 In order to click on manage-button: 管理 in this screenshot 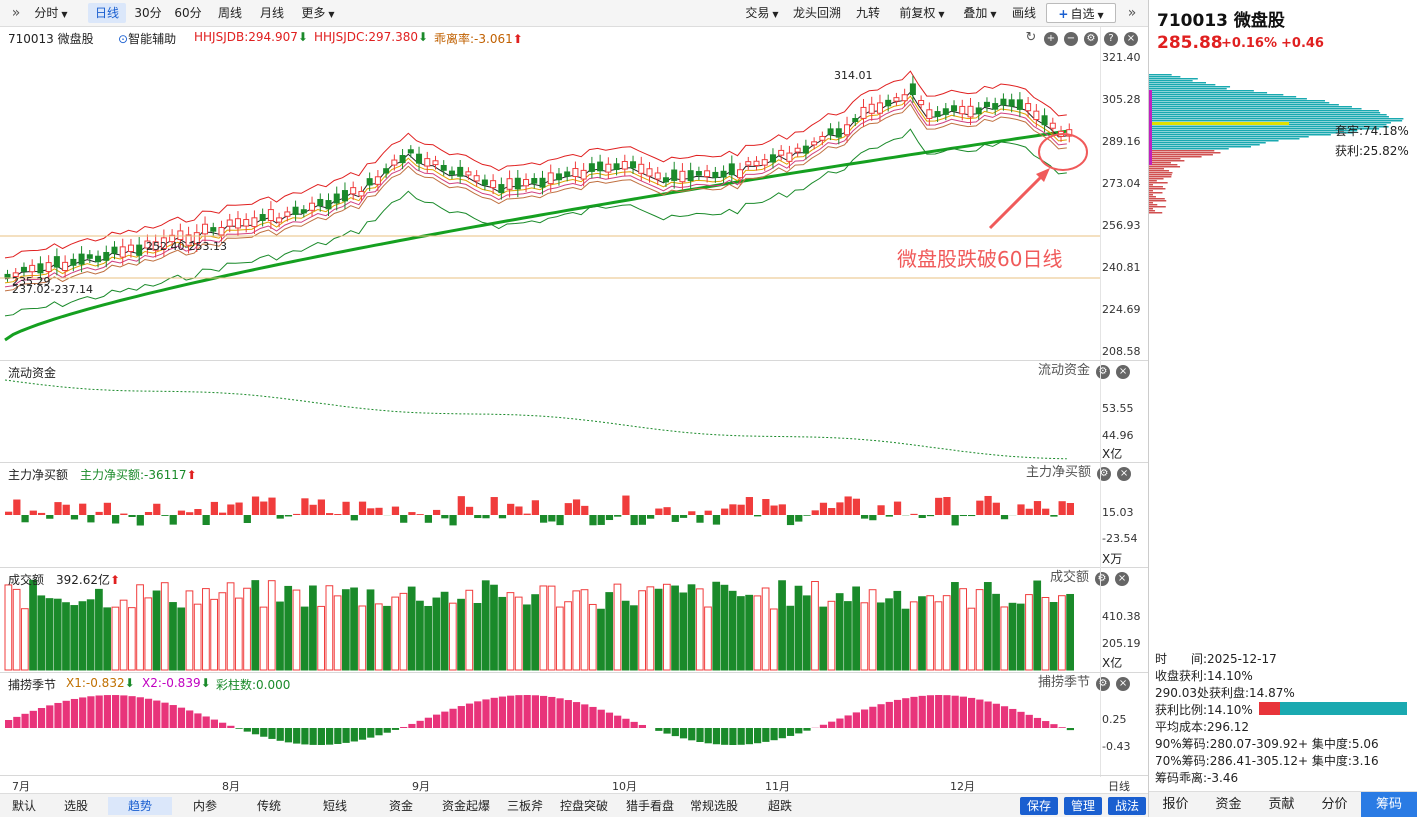, I will do `click(1083, 806)`.